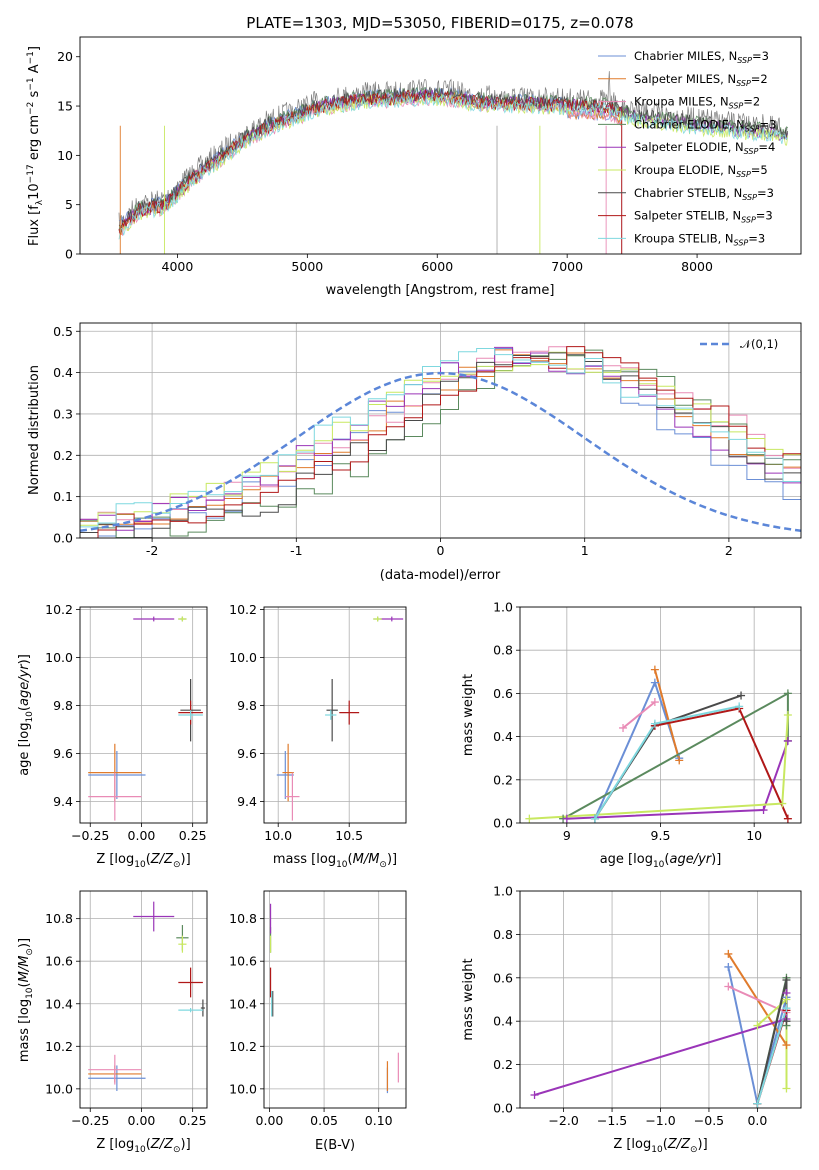 The width and height of the screenshot is (819, 1170). Describe the element at coordinates (296, 550) in the screenshot. I see `x-tick-label: -1` at that location.